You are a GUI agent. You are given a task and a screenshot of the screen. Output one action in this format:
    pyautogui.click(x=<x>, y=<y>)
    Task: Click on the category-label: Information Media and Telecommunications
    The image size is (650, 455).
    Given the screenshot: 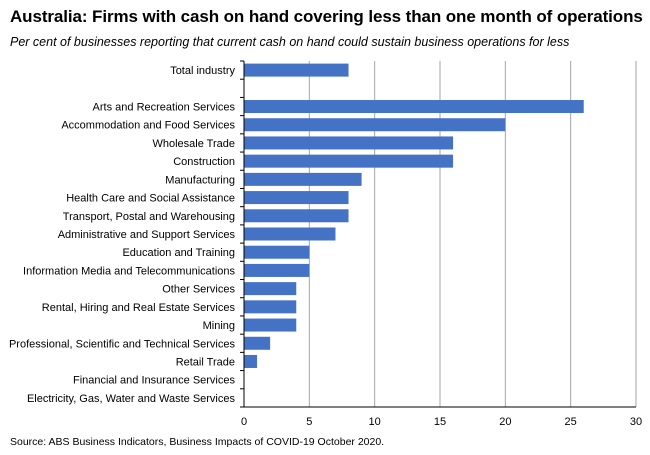 What is the action you would take?
    pyautogui.click(x=129, y=271)
    